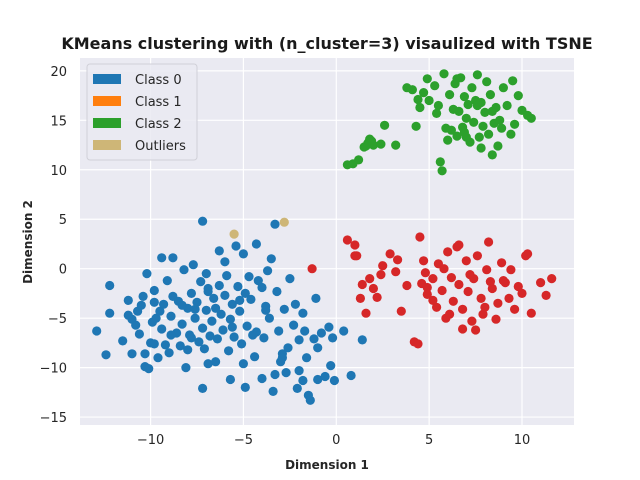  Describe the element at coordinates (58, 171) in the screenshot. I see `y-tick-label: 10` at that location.